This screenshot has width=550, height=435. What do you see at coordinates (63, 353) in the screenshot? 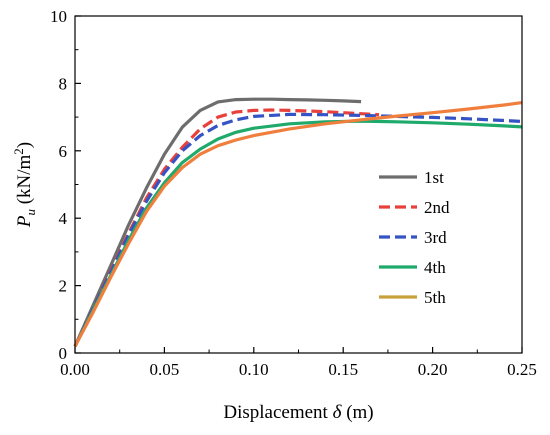
I see `y-tick-label: 0` at bounding box center [63, 353].